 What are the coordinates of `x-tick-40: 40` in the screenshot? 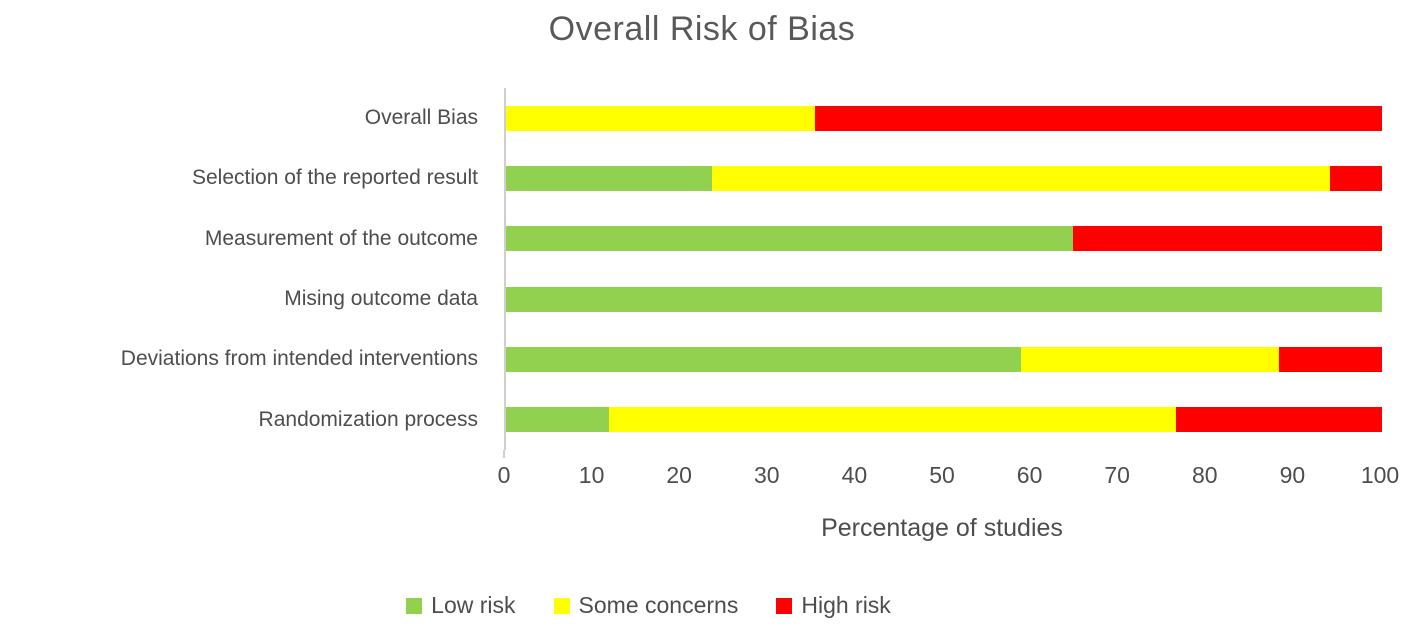 It's located at (854, 475).